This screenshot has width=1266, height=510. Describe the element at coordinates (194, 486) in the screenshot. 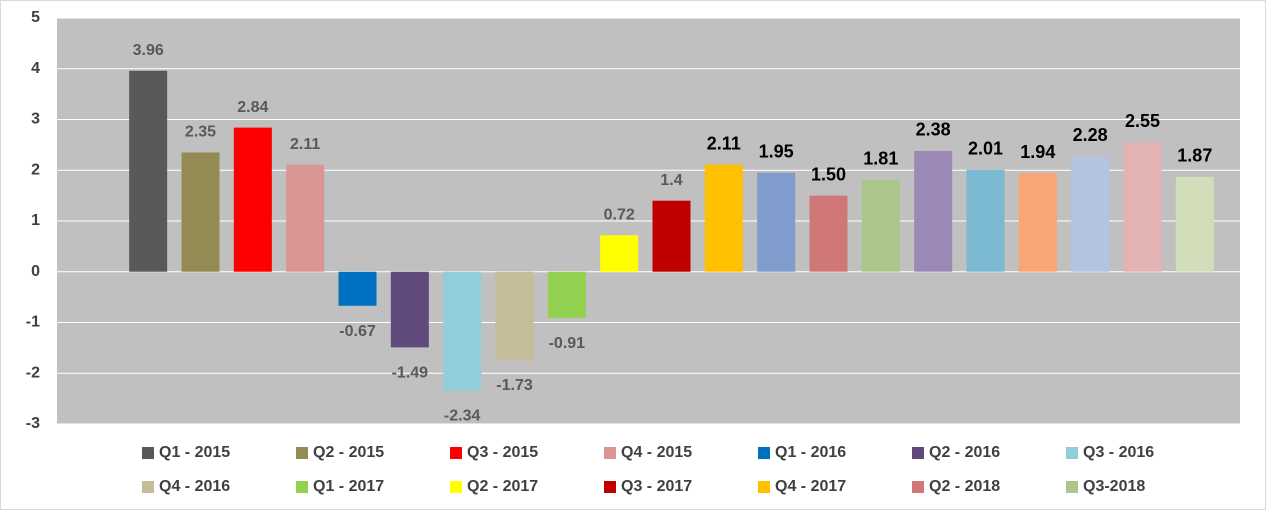

I see `legend-label: Q4 - 2016` at that location.